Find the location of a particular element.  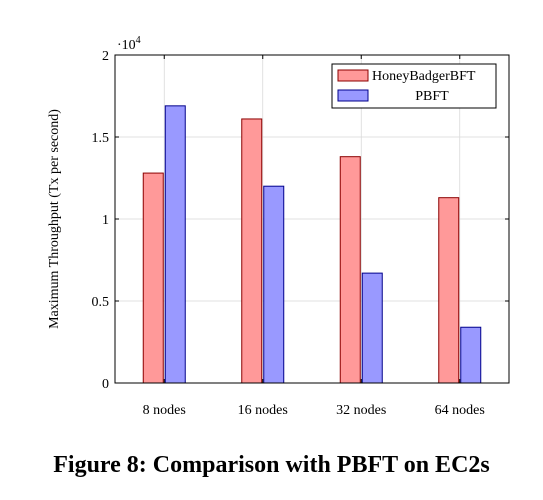

legend-label-honeybadgerbft: HoneyBadgerBFT is located at coordinates (424, 76).